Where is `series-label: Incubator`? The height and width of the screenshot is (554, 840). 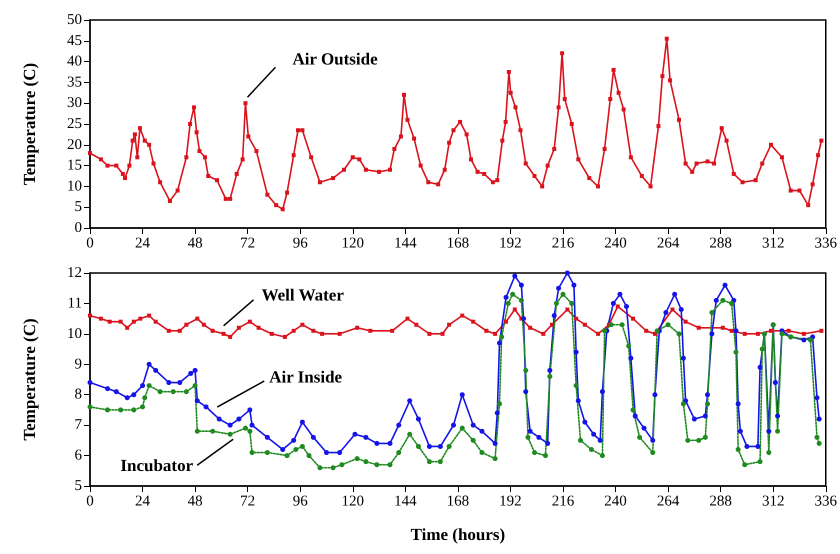 series-label: Incubator is located at coordinates (157, 465).